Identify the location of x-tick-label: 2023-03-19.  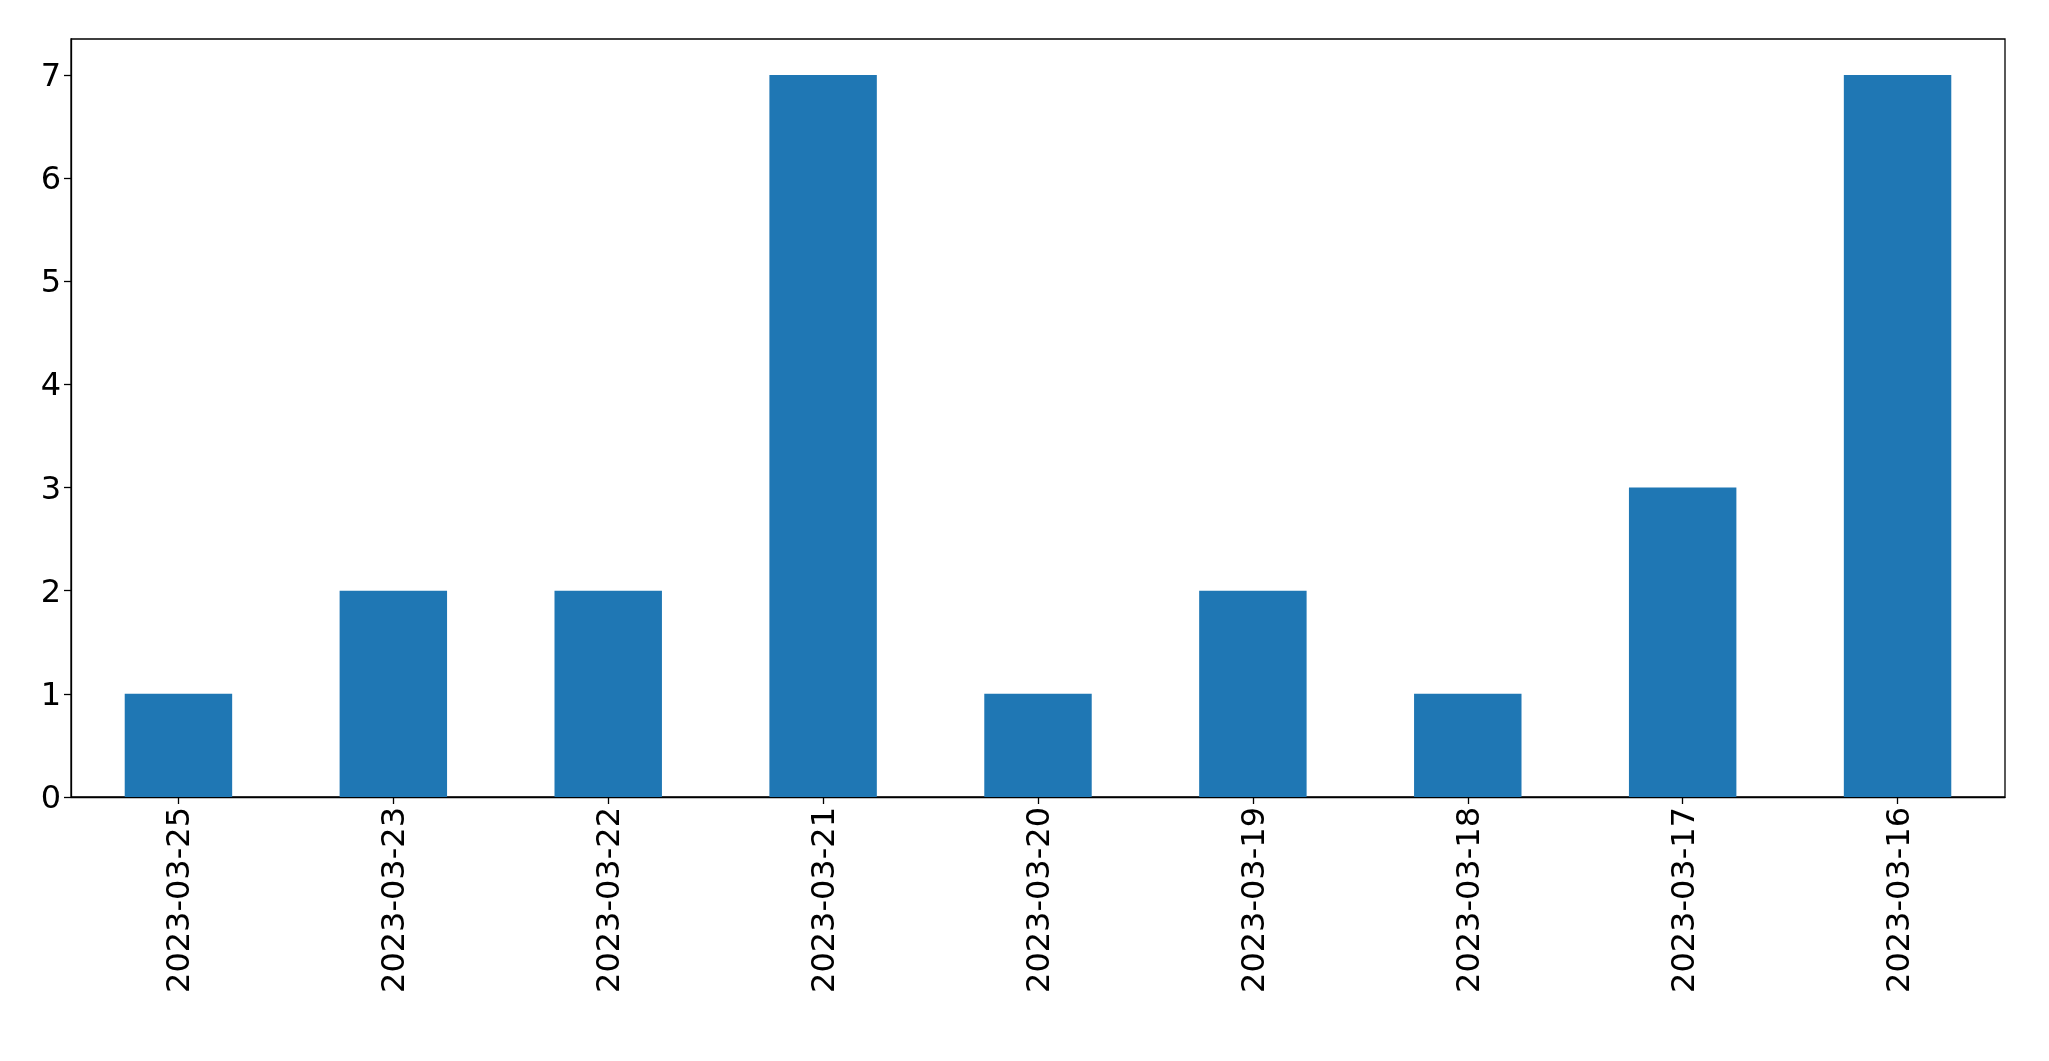
(1252, 900).